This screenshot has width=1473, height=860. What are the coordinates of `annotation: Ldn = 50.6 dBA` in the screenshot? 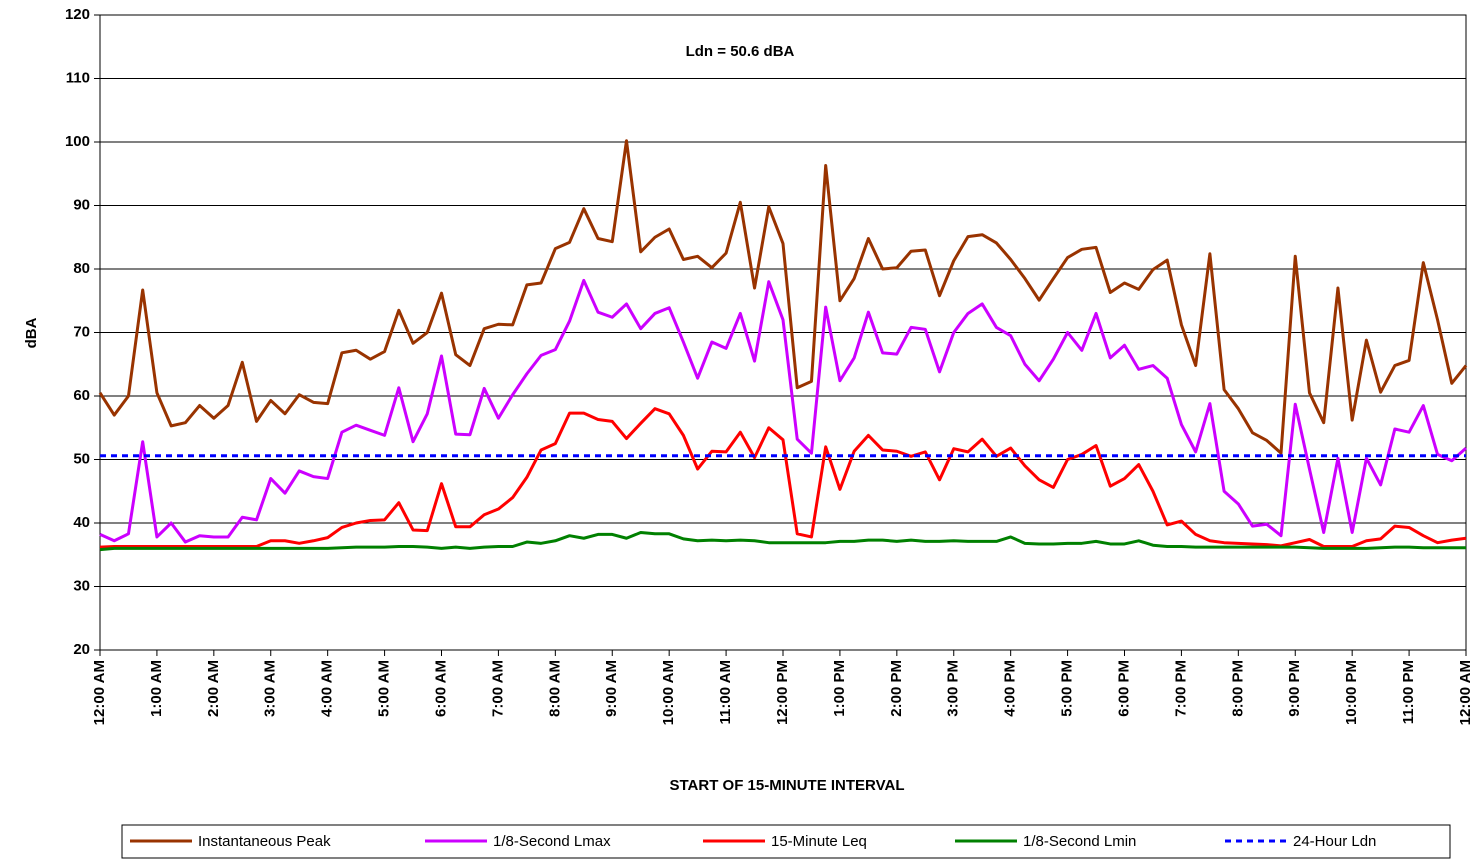 It's located at (740, 51).